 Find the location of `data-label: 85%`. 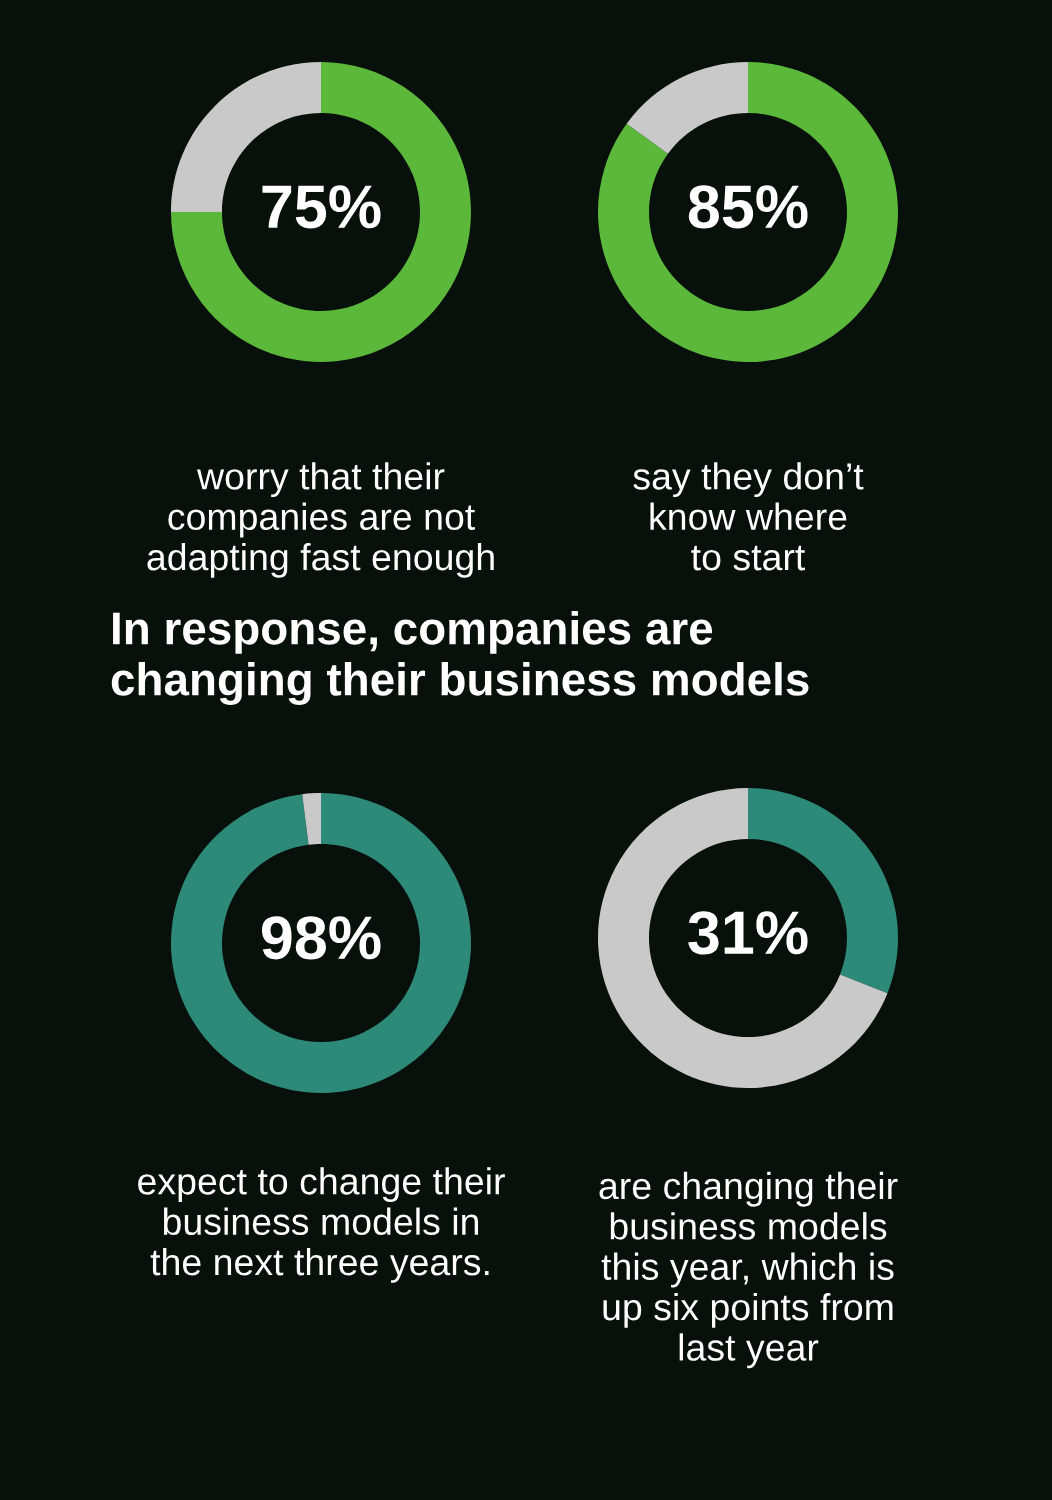

data-label: 85% is located at coordinates (748, 207).